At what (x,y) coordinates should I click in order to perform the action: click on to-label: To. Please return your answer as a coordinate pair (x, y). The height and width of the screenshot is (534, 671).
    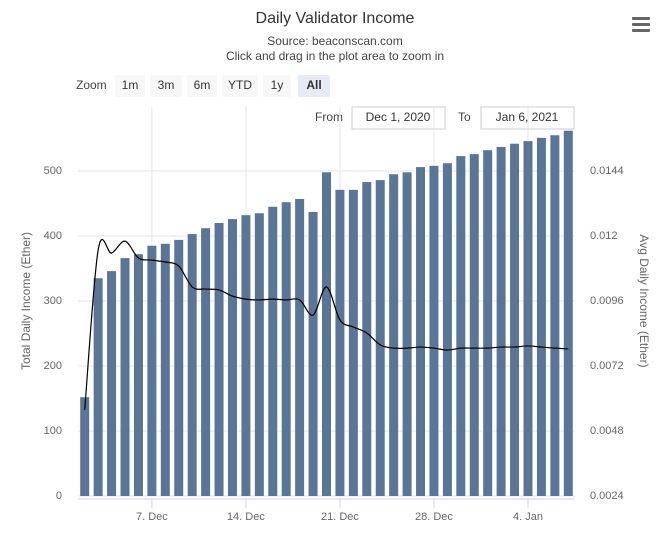
    Looking at the image, I should click on (464, 117).